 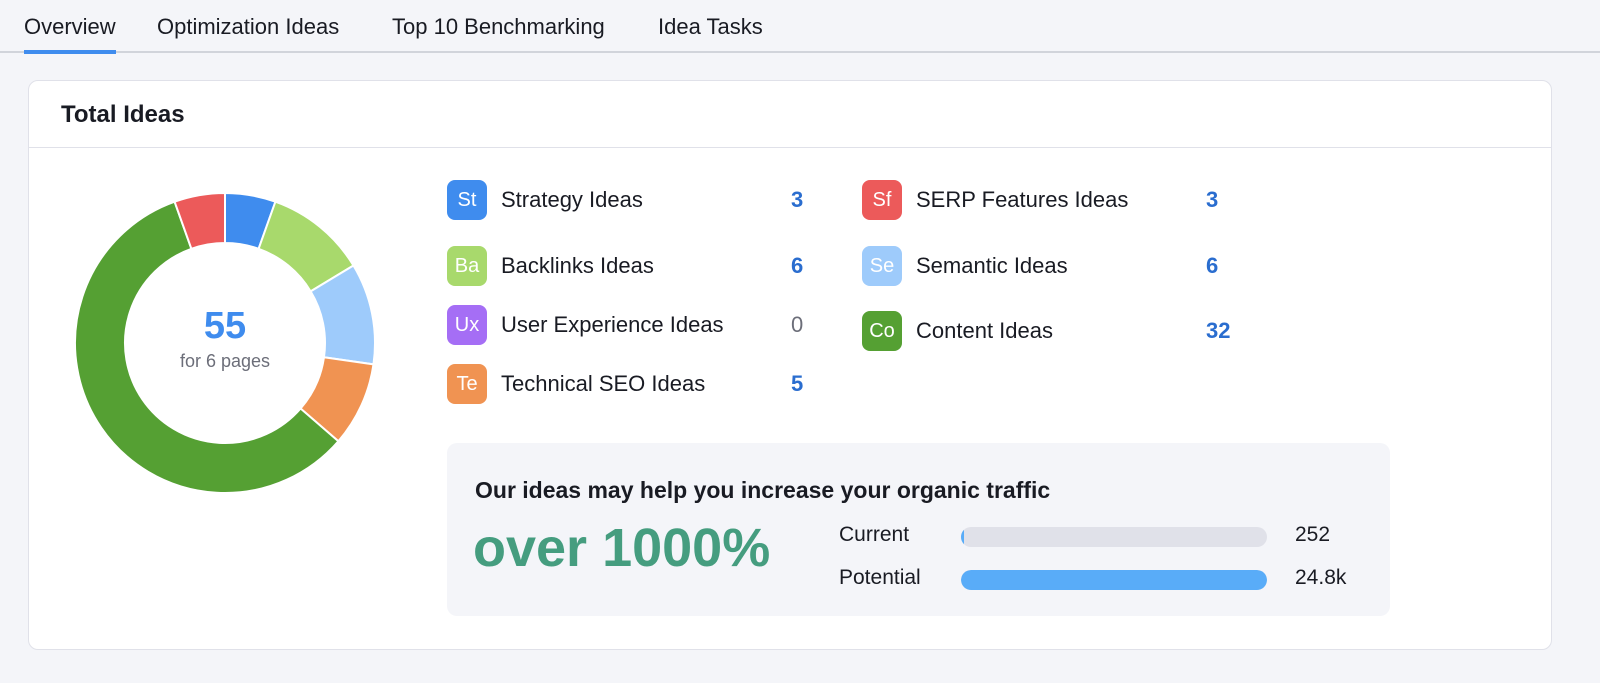 What do you see at coordinates (1114, 537) in the screenshot?
I see `current-bar` at bounding box center [1114, 537].